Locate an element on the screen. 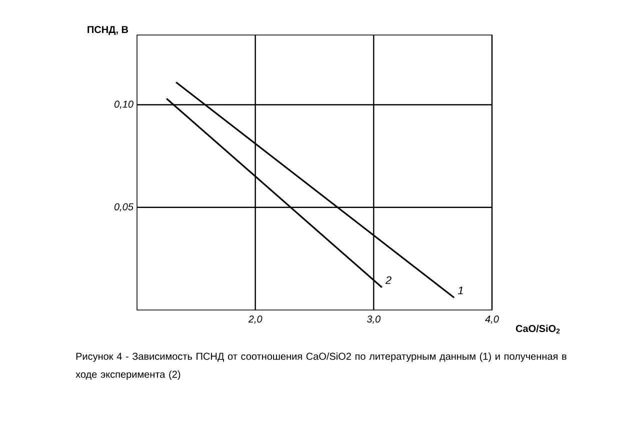 This screenshot has width=641, height=421. series-label: 2 is located at coordinates (388, 280).